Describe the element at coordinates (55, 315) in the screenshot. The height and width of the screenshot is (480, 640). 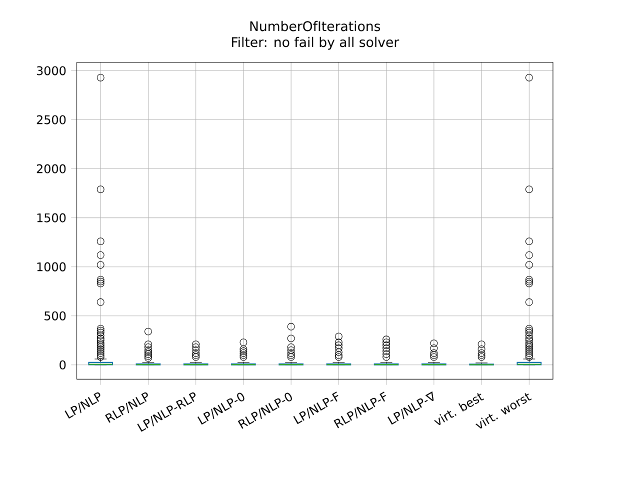
I see `y-tick-label: 500` at that location.